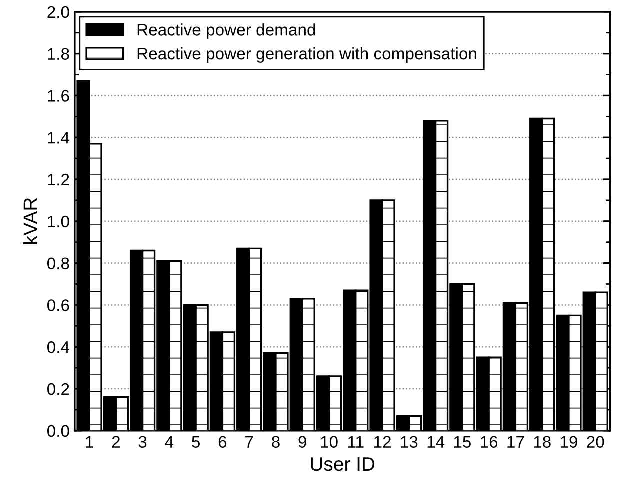 The height and width of the screenshot is (497, 624). What do you see at coordinates (59, 180) in the screenshot?
I see `y-tick-label: 1.2` at bounding box center [59, 180].